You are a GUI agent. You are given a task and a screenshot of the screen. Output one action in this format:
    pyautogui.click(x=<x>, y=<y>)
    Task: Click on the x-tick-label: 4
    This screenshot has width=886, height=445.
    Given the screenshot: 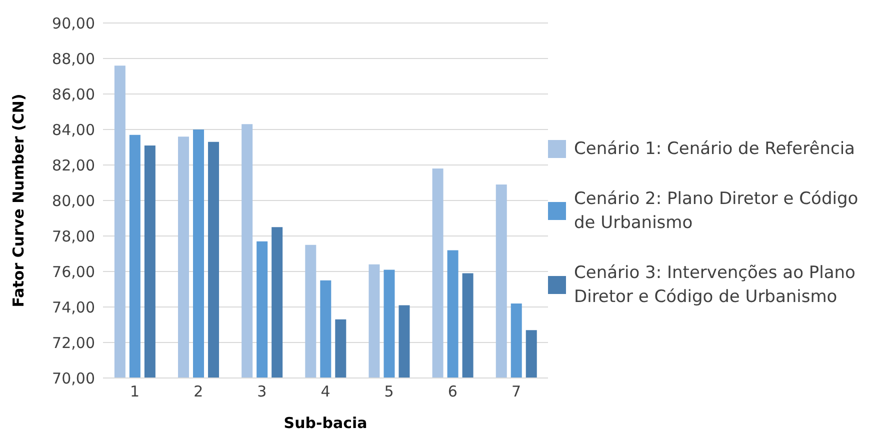 What is the action you would take?
    pyautogui.click(x=325, y=391)
    